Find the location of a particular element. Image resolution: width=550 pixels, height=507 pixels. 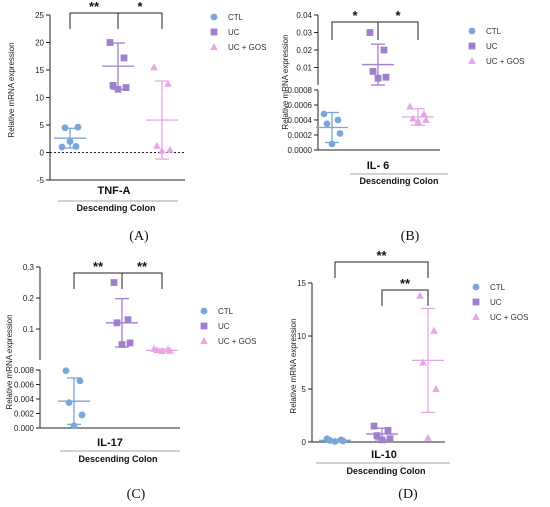

panel-label-d: (D) is located at coordinates (408, 494).